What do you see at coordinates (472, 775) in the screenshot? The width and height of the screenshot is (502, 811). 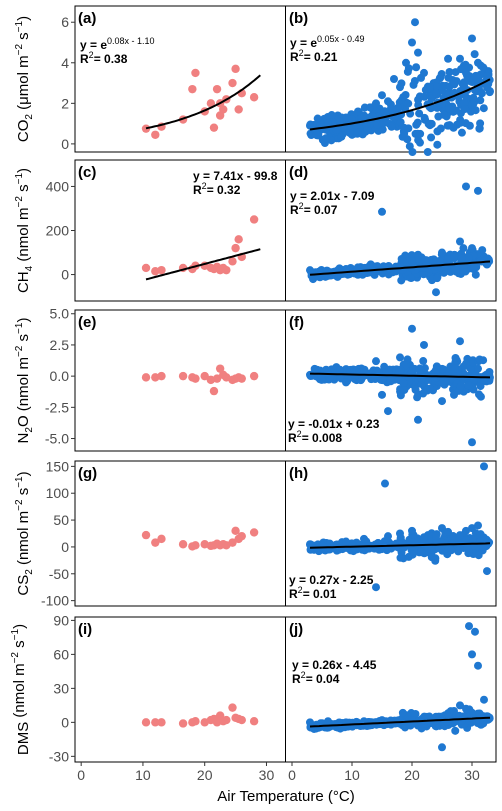 I see `x-tick-label: 30` at bounding box center [472, 775].